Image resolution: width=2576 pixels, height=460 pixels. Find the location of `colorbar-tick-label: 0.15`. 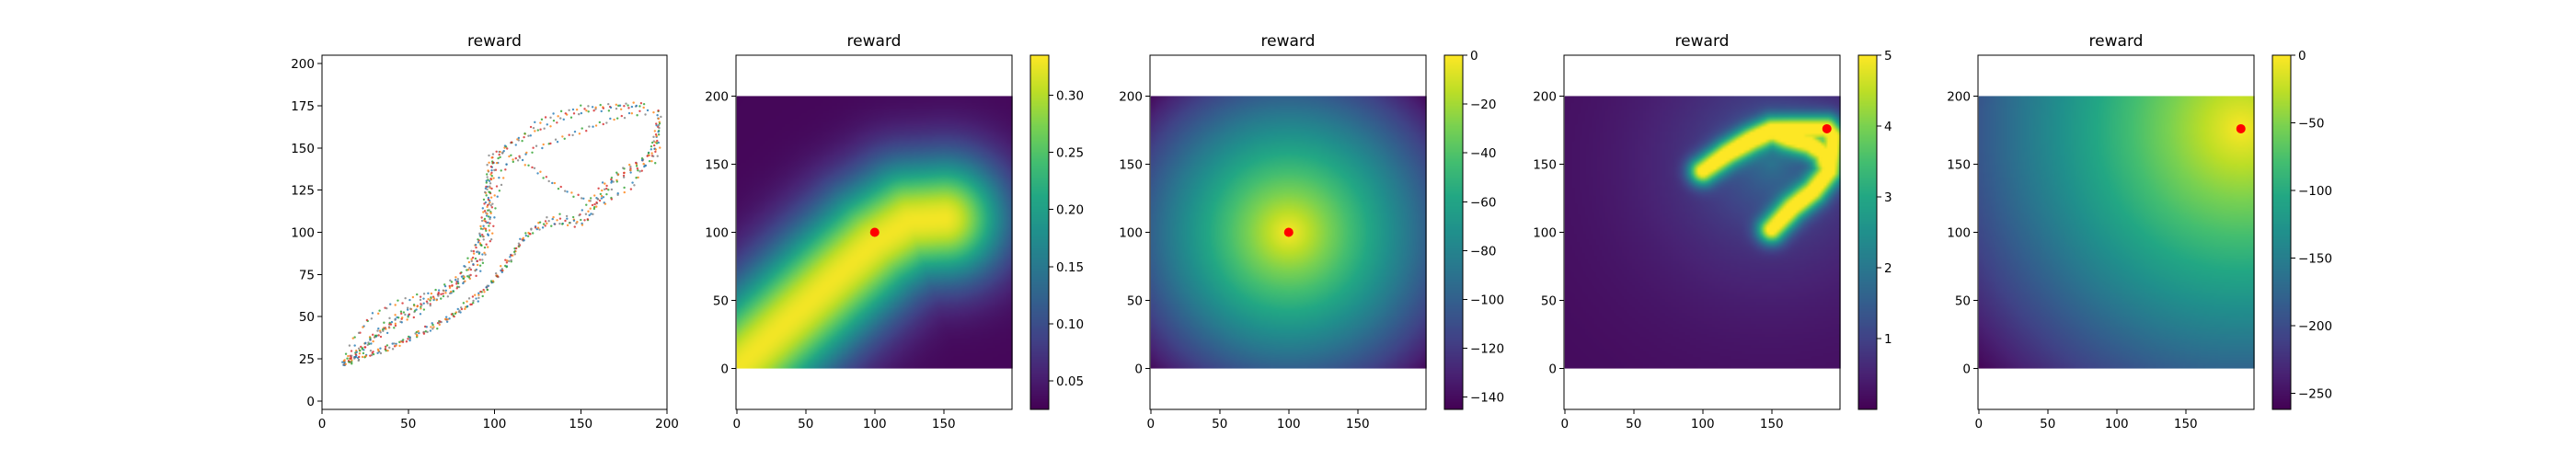

colorbar-tick-label: 0.15 is located at coordinates (1070, 267).